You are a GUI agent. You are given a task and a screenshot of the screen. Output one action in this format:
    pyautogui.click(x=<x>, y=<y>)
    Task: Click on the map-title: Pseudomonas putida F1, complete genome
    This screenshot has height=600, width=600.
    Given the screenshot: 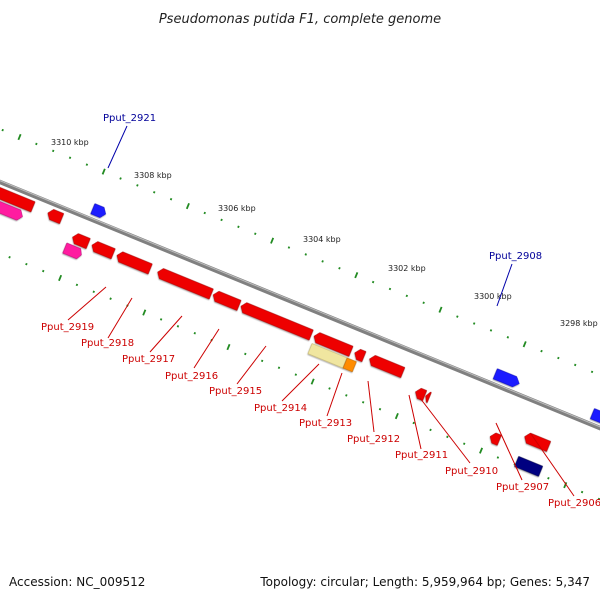 What is the action you would take?
    pyautogui.click(x=300, y=19)
    